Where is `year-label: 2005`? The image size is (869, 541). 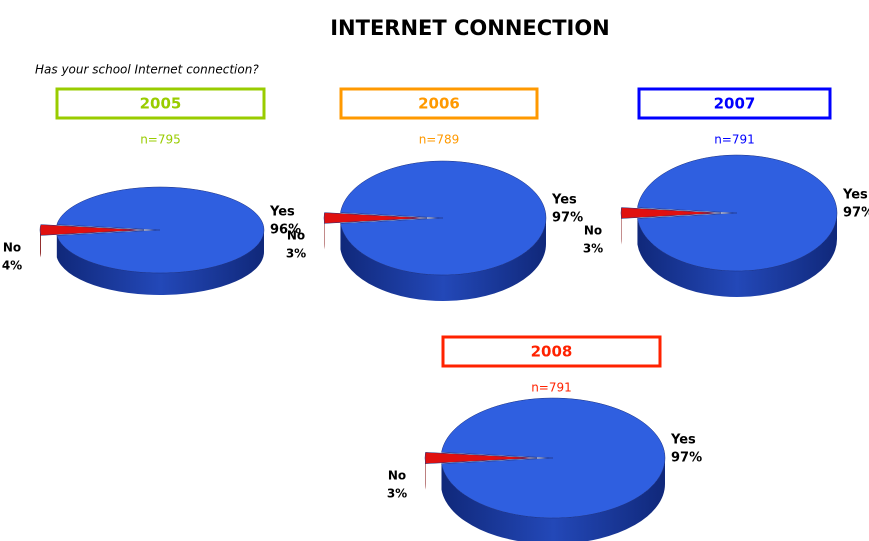 year-label: 2005 is located at coordinates (161, 104).